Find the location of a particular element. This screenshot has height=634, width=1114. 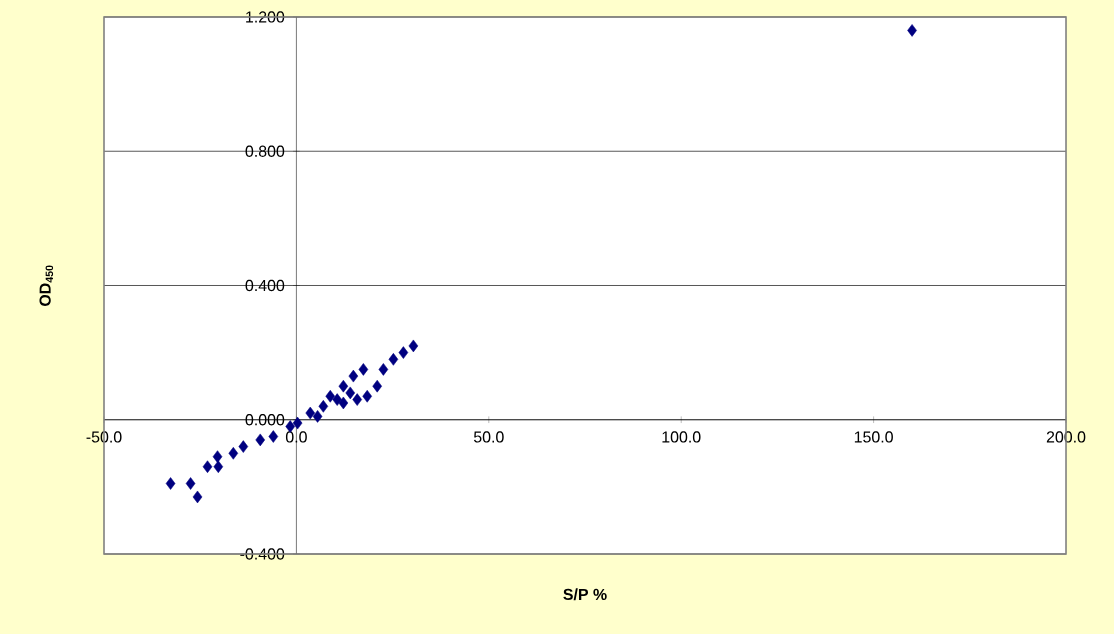

x-tick-label: 150.0 is located at coordinates (873, 437).